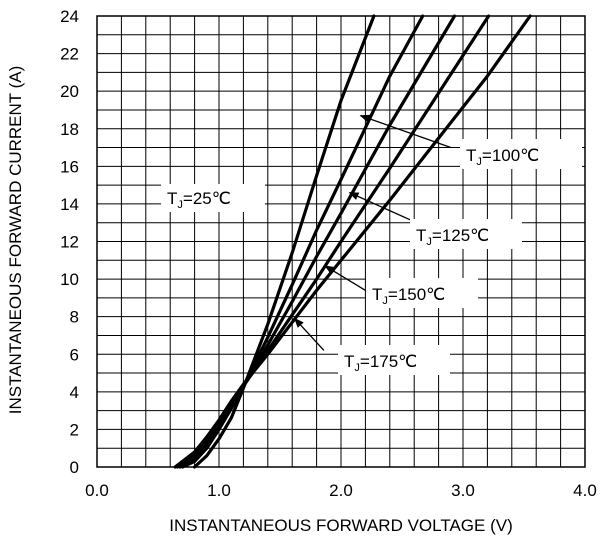 The width and height of the screenshot is (601, 540). What do you see at coordinates (341, 525) in the screenshot?
I see `x-axis-title: INSTANTANEOUS FORWARD VOLTAGE (V)` at bounding box center [341, 525].